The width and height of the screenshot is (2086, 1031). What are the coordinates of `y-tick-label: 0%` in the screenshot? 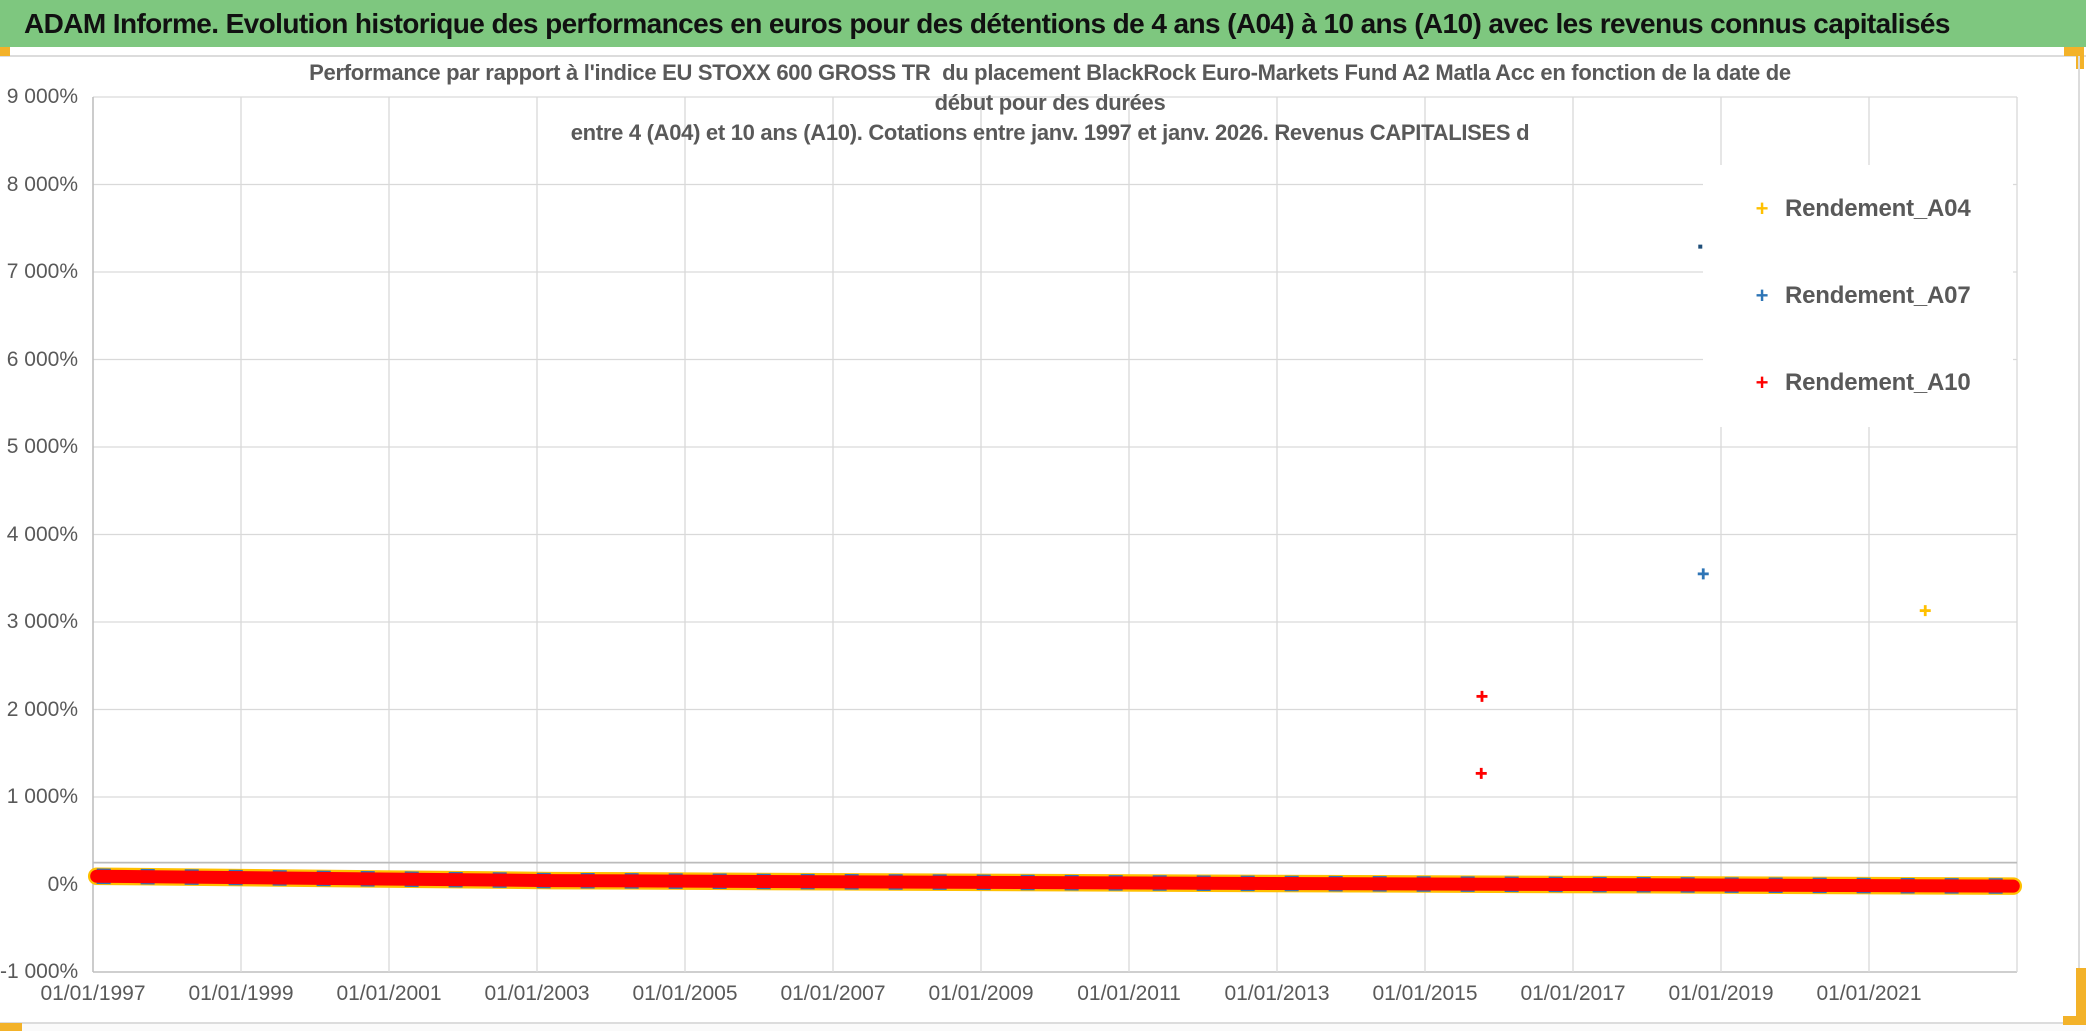 It's located at (62, 884).